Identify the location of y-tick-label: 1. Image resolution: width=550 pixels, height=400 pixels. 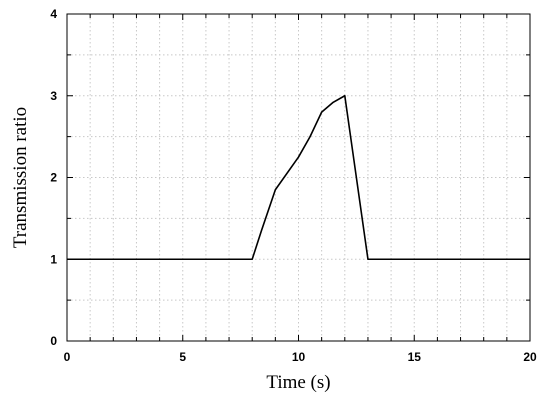
(53, 259).